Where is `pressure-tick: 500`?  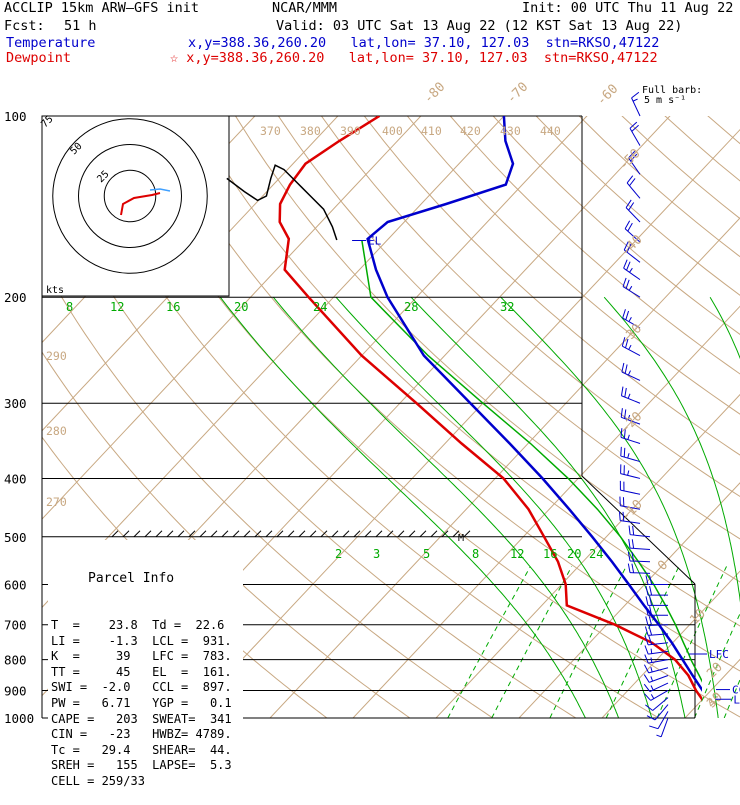
pressure-tick: 500 is located at coordinates (15, 537).